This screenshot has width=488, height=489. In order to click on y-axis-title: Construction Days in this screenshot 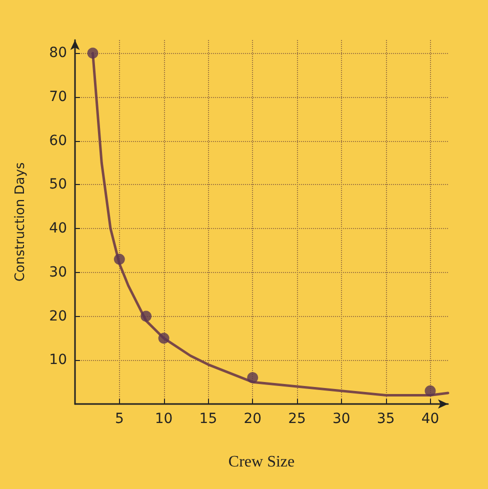, I will do `click(20, 222)`.